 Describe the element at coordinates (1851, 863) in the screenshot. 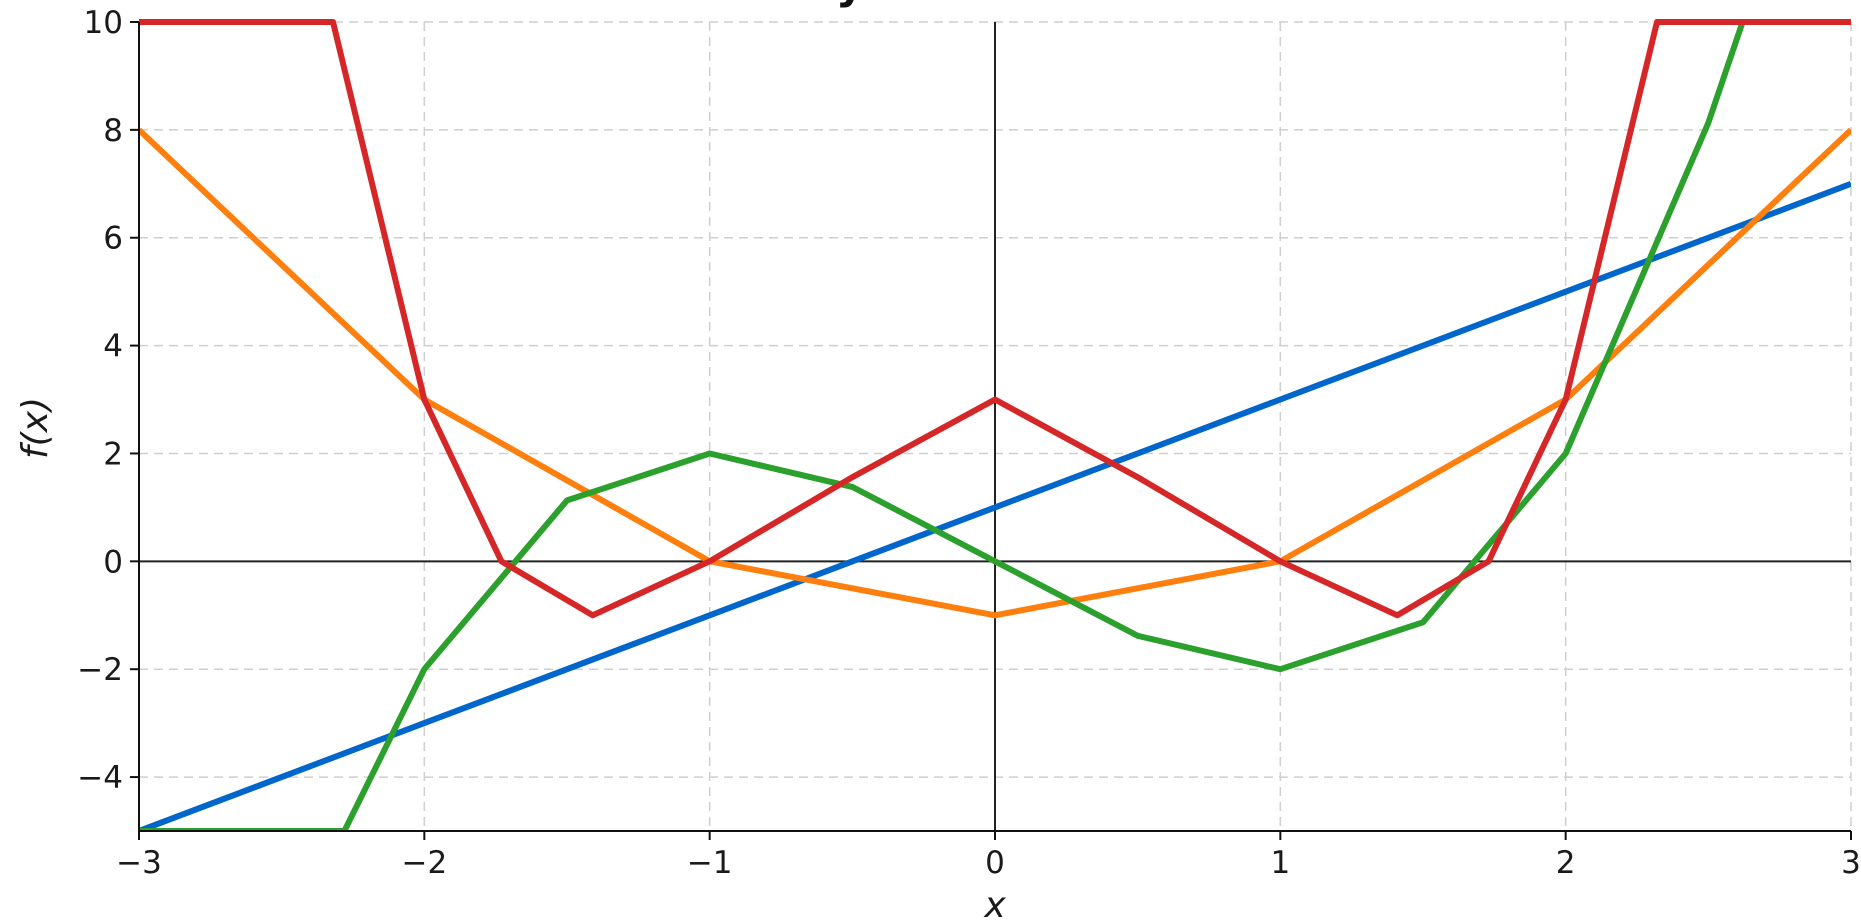

I see `x-tick-label: 3` at that location.